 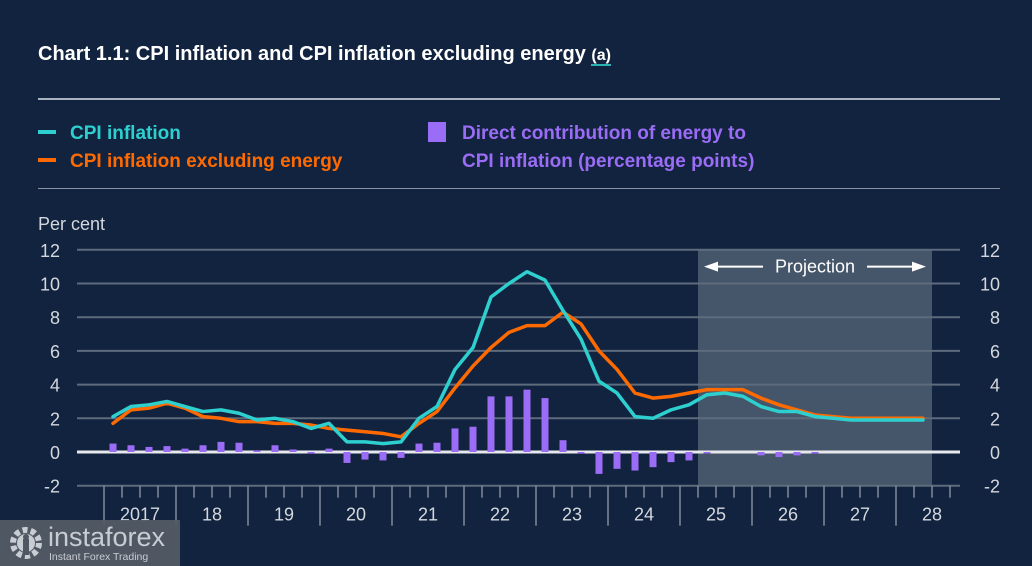 What do you see at coordinates (140, 515) in the screenshot?
I see `x-tick-label: 2017` at bounding box center [140, 515].